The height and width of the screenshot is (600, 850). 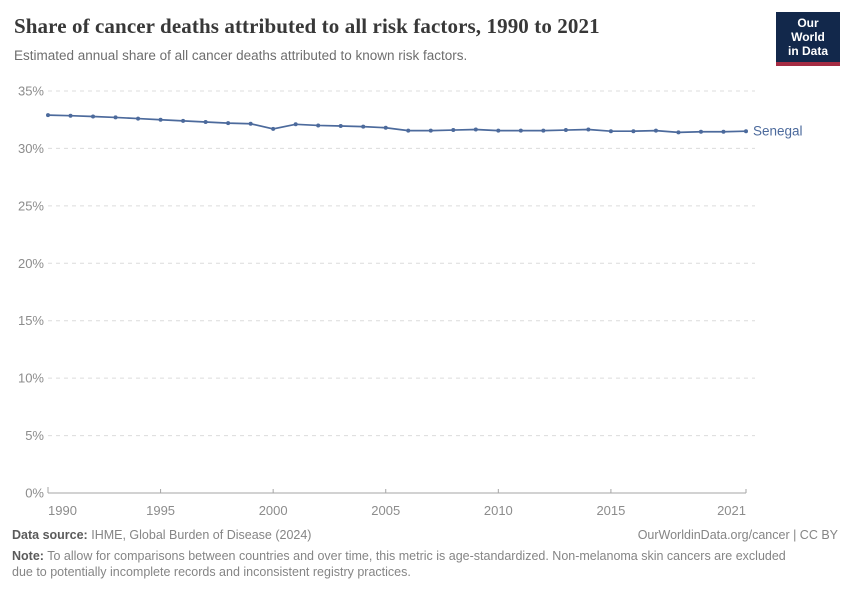 I want to click on y-axis-tick-label: 35%, so click(x=31, y=91).